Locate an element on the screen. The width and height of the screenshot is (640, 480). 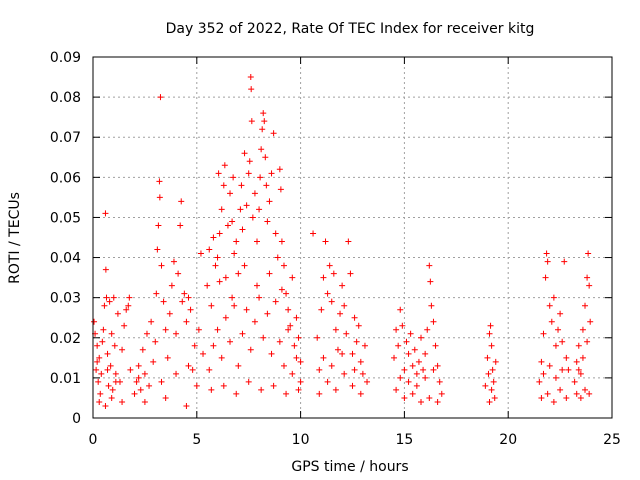
y-tick-label: 0.09 is located at coordinates (65, 58).